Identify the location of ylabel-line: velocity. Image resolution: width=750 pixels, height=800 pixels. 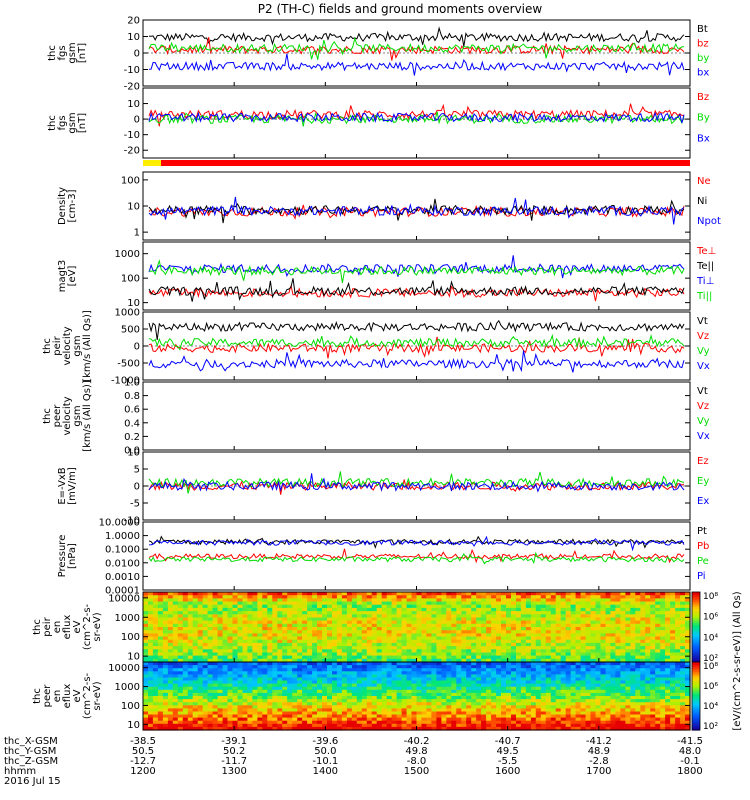
(67, 415).